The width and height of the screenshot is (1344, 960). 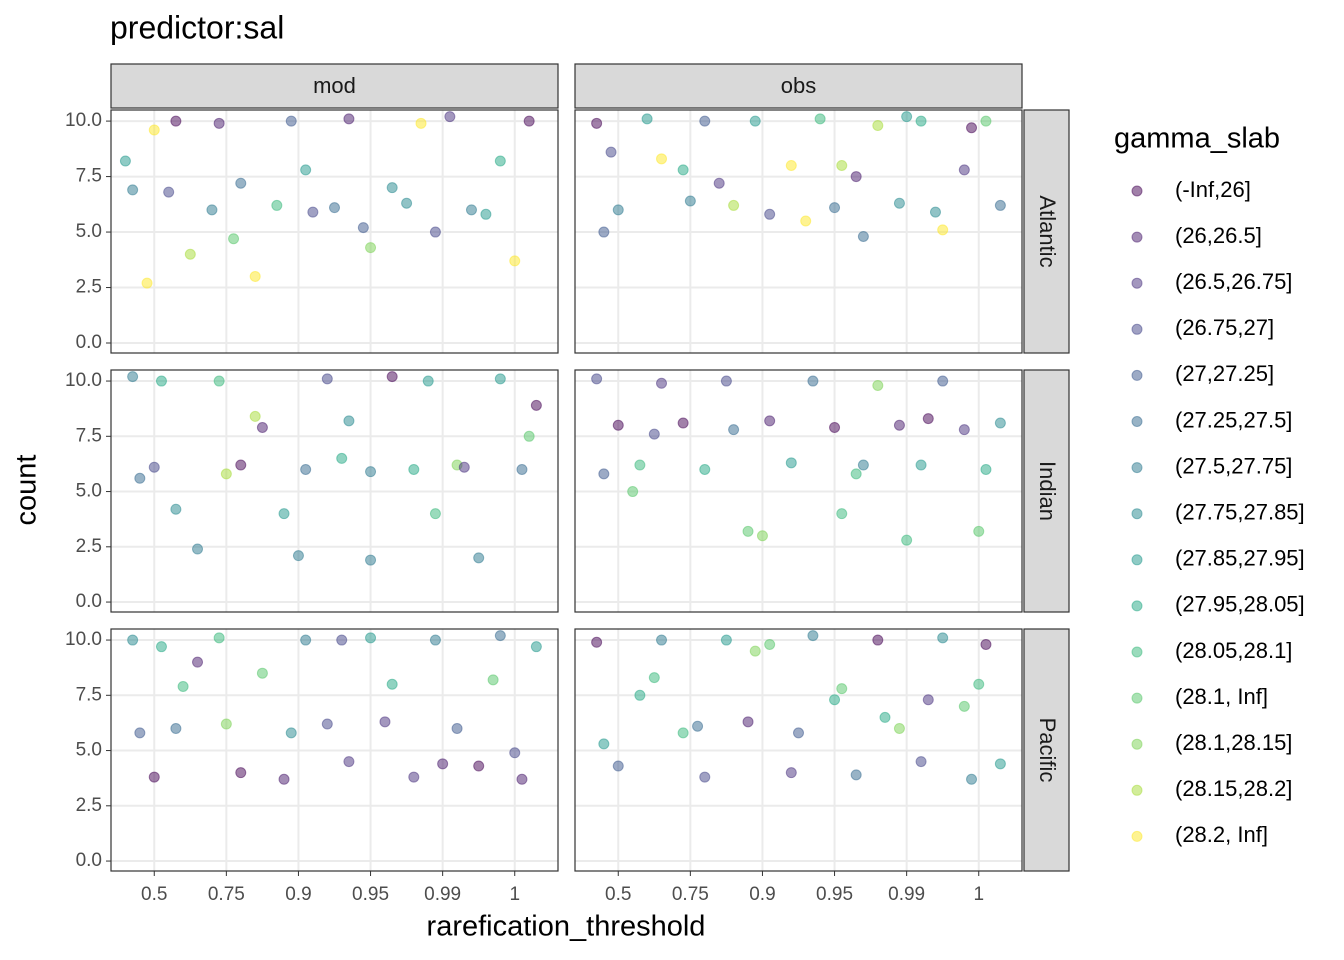 I want to click on x-tick-label: 0.75, so click(x=226, y=894).